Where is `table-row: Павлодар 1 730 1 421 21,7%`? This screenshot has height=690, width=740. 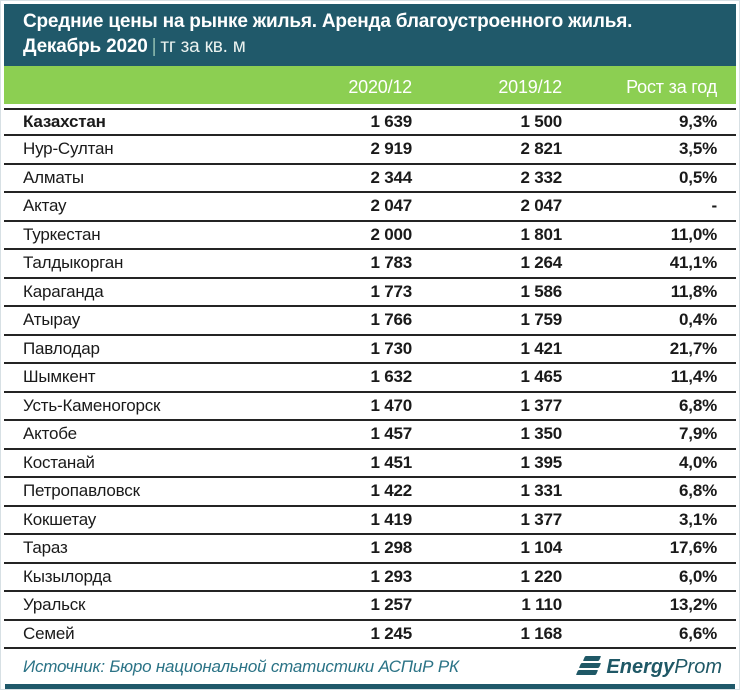 table-row: Павлодар 1 730 1 421 21,7% is located at coordinates (370, 350).